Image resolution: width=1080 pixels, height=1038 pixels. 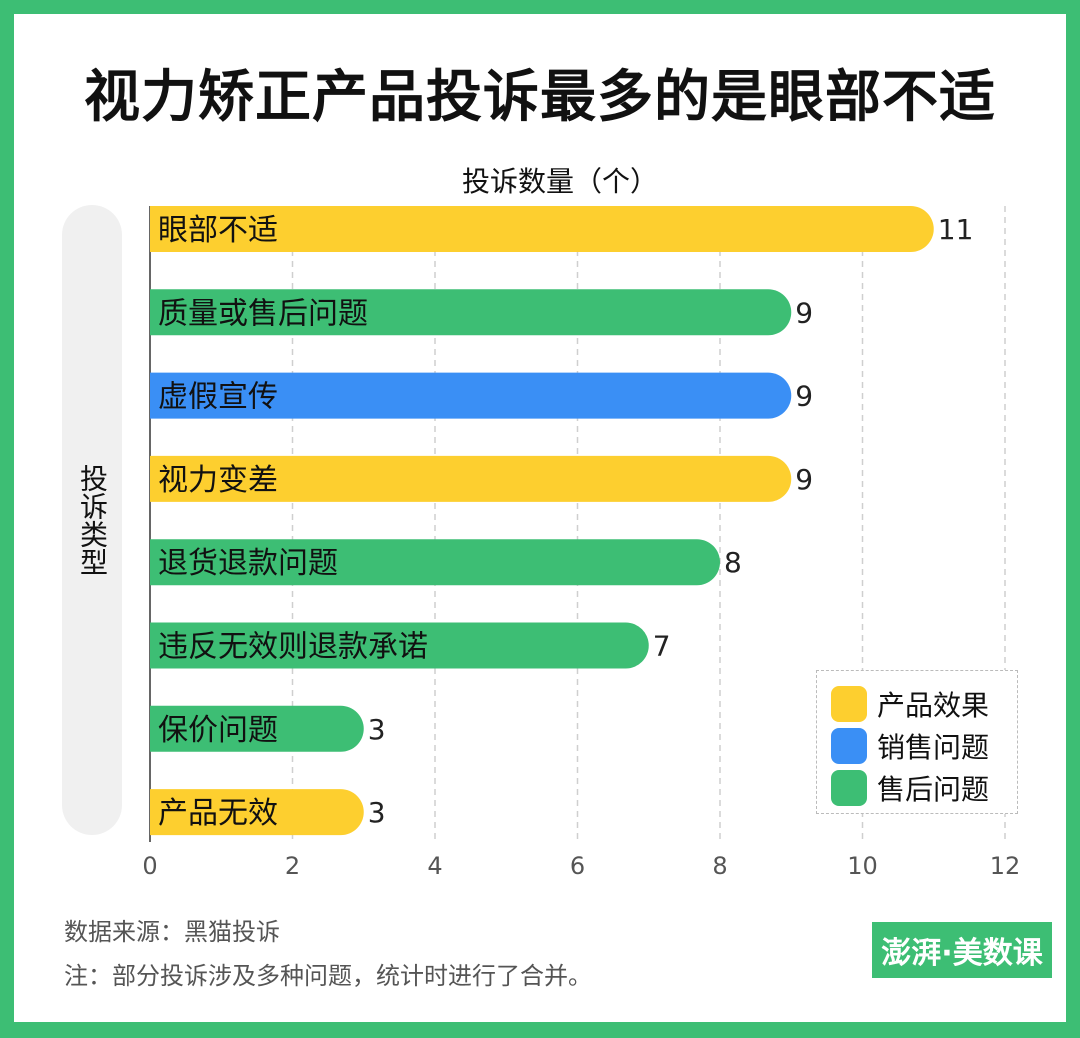 What do you see at coordinates (956, 229) in the screenshot?
I see `value-label-1: 11` at bounding box center [956, 229].